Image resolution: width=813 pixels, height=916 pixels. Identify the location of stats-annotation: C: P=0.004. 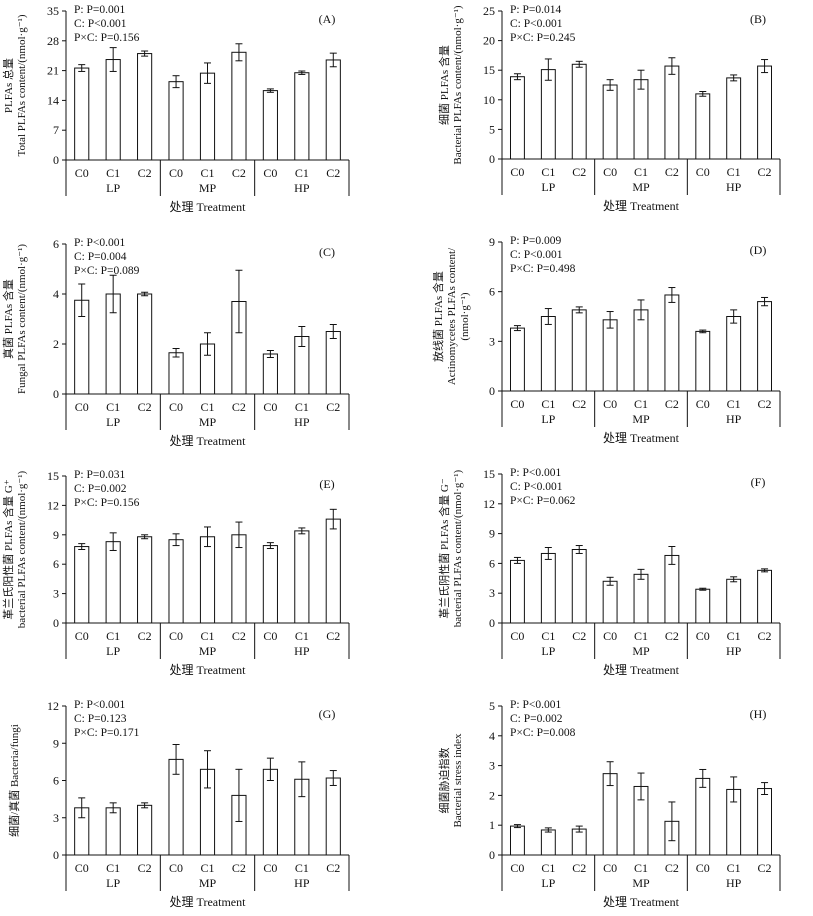
(100, 257).